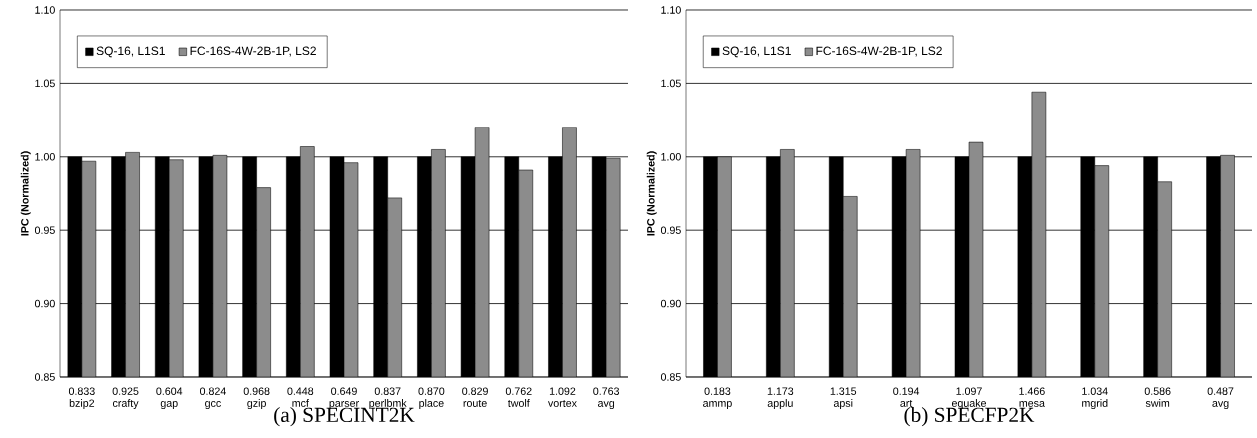  Describe the element at coordinates (213, 391) in the screenshot. I see `text: 0.824` at that location.